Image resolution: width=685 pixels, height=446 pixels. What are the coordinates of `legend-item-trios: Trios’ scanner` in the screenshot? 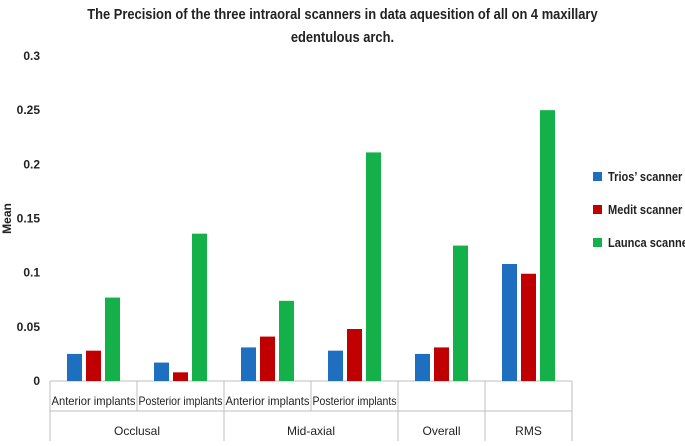 It's located at (639, 176).